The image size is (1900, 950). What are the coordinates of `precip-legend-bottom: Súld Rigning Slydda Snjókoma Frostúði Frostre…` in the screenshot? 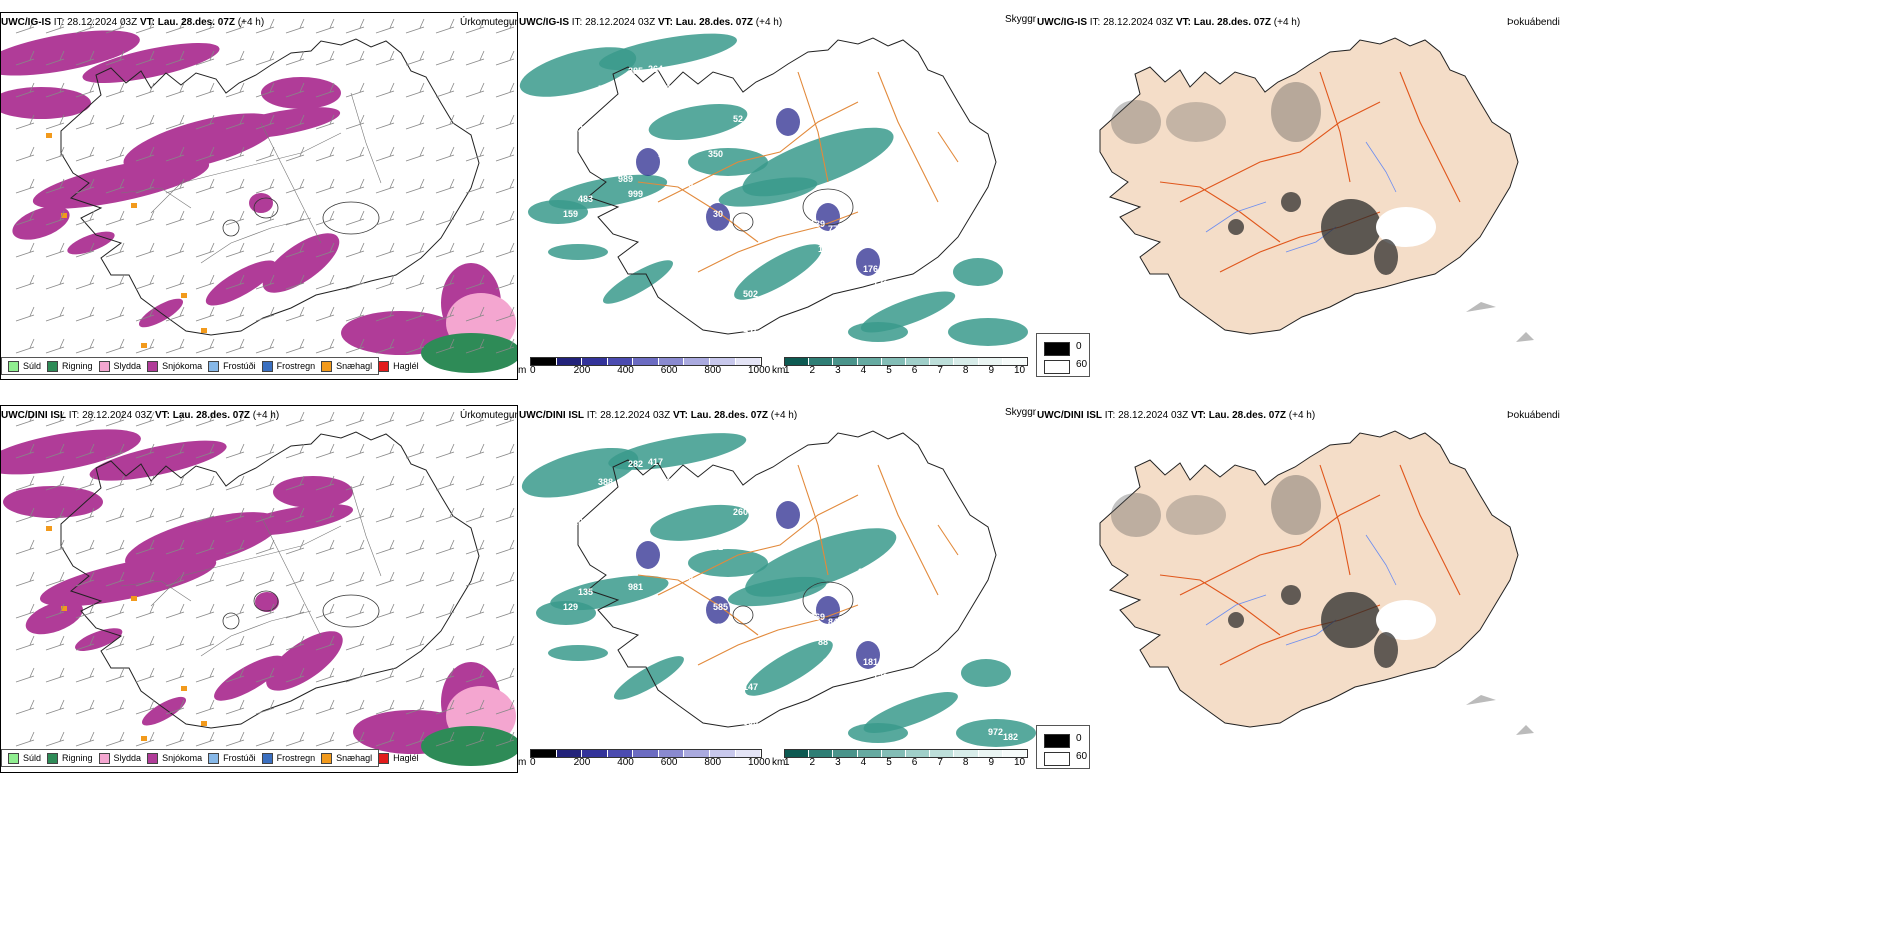 It's located at (210, 758).